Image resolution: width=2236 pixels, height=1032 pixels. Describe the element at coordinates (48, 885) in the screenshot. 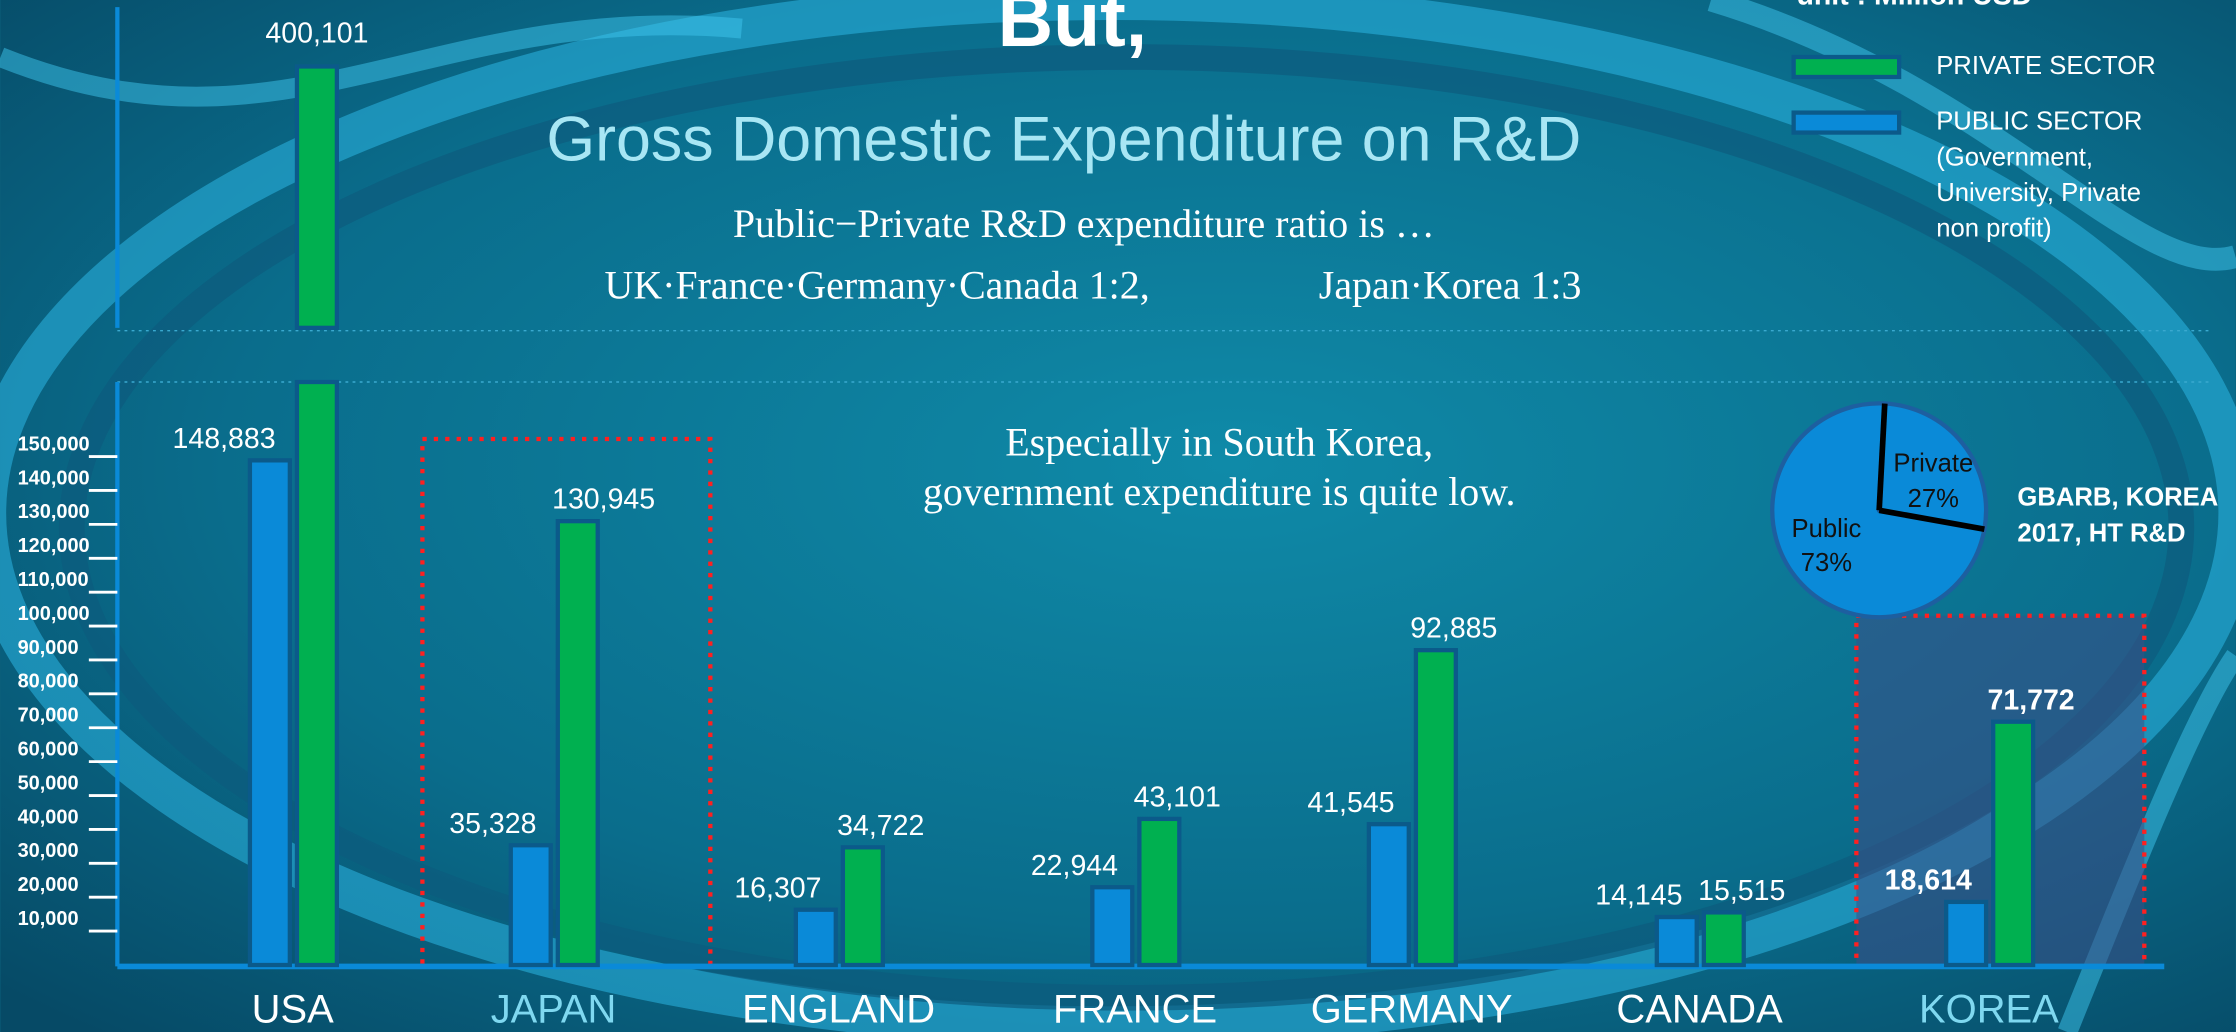

I see `y-tick-label: 20,000` at that location.